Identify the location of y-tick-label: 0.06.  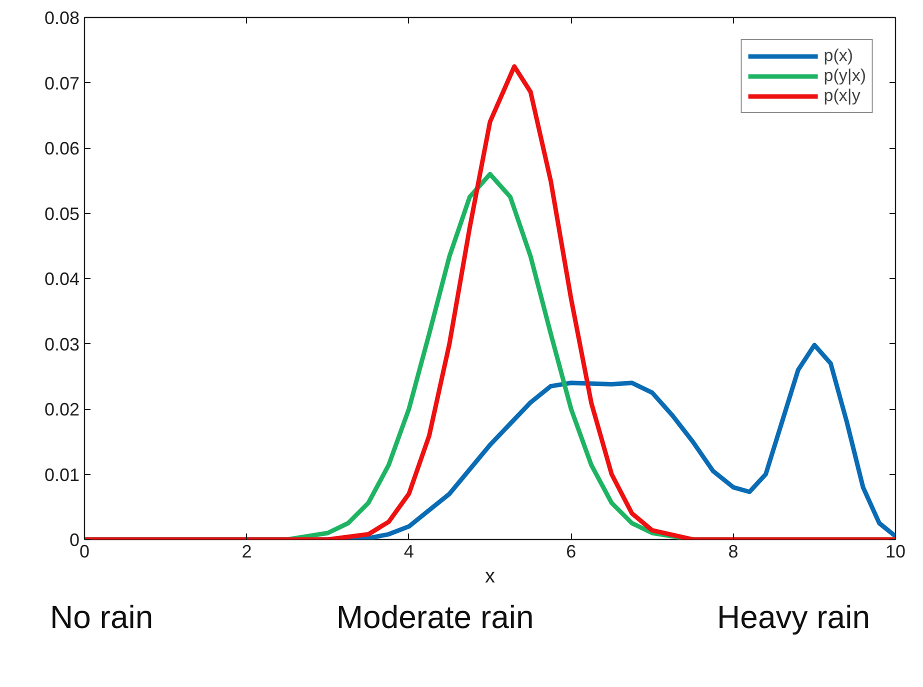
(62, 148).